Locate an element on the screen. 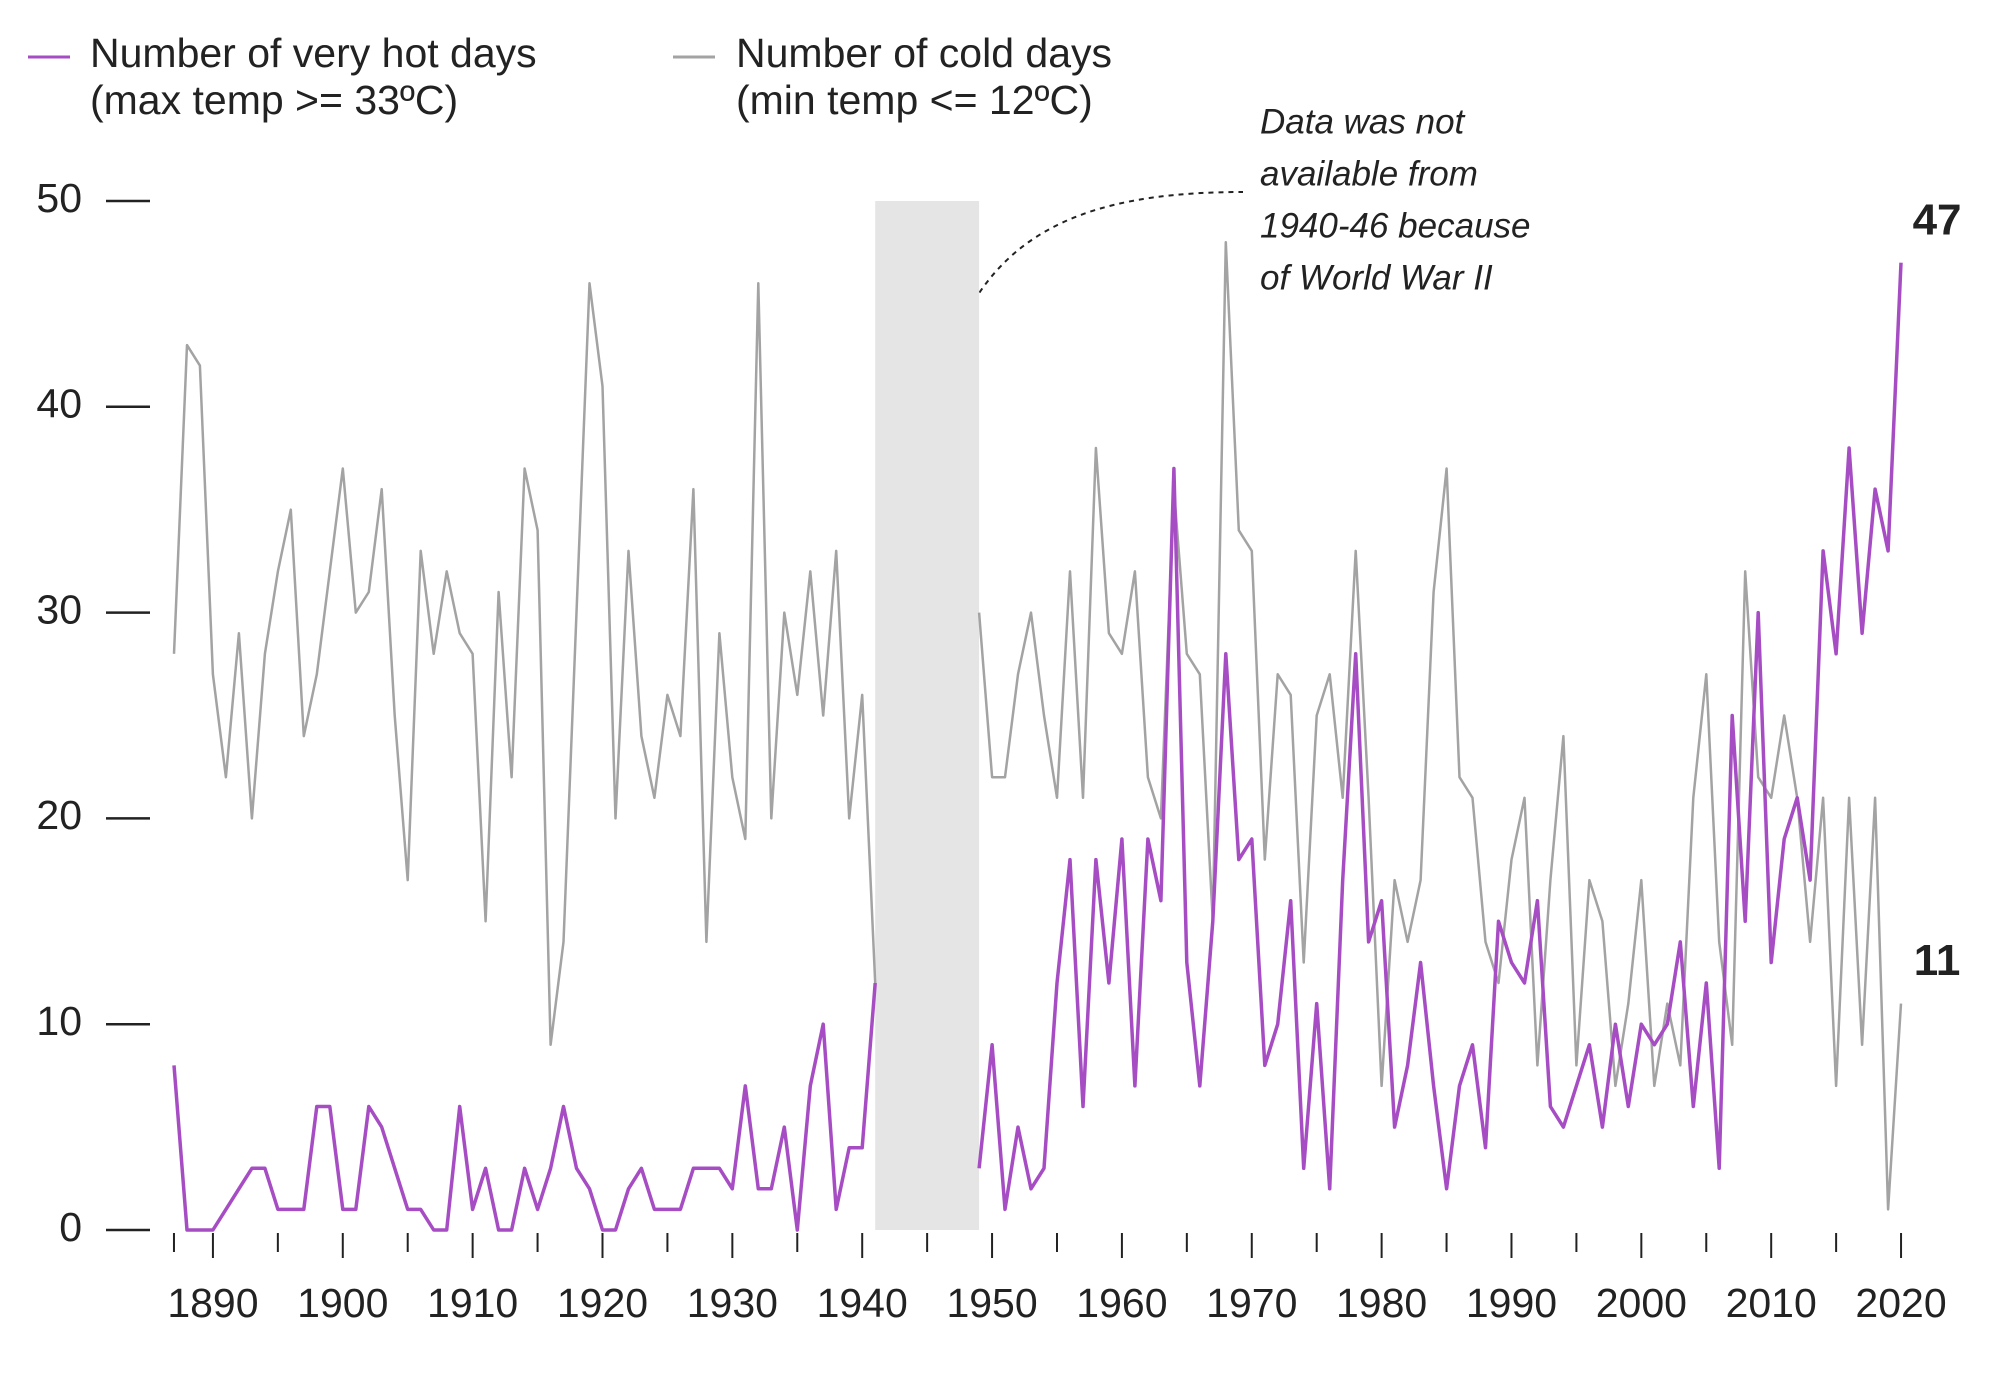 This screenshot has width=1999, height=1378. x-tick-label: 2020 is located at coordinates (1900, 1303).